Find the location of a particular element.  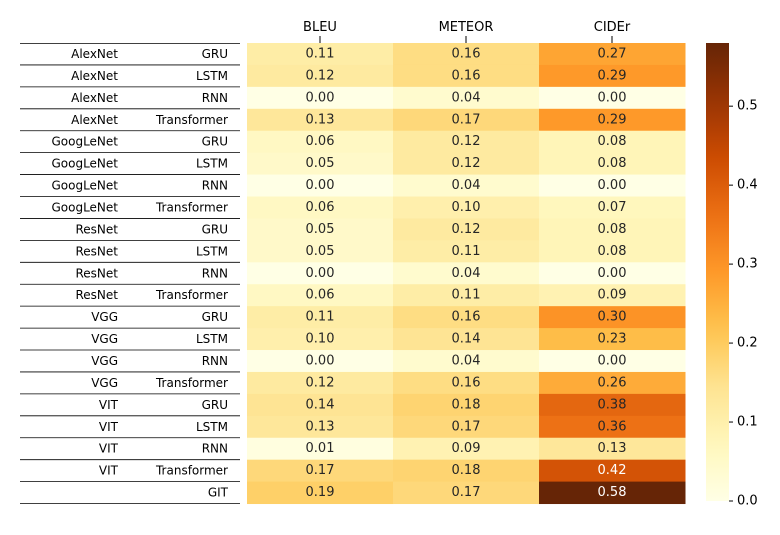

column-header-bleu: BLEU is located at coordinates (320, 27).